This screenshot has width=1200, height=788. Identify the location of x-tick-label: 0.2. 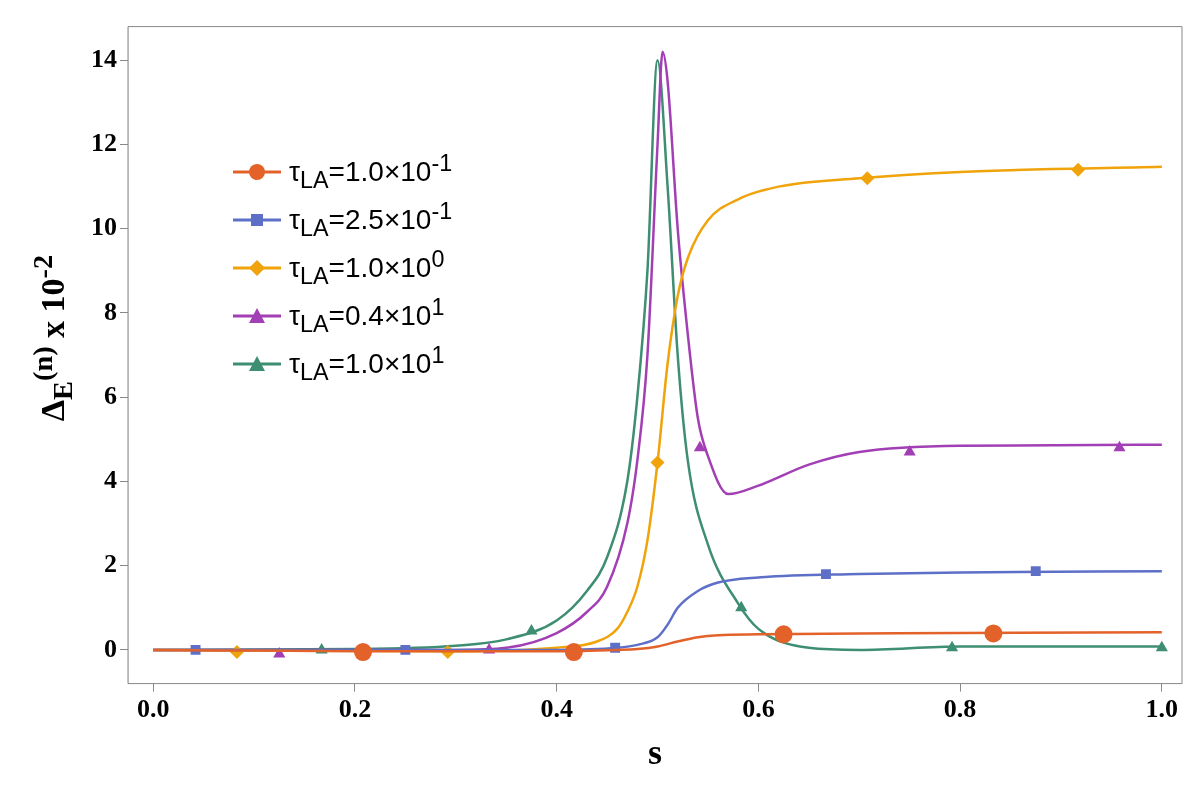
(355, 708).